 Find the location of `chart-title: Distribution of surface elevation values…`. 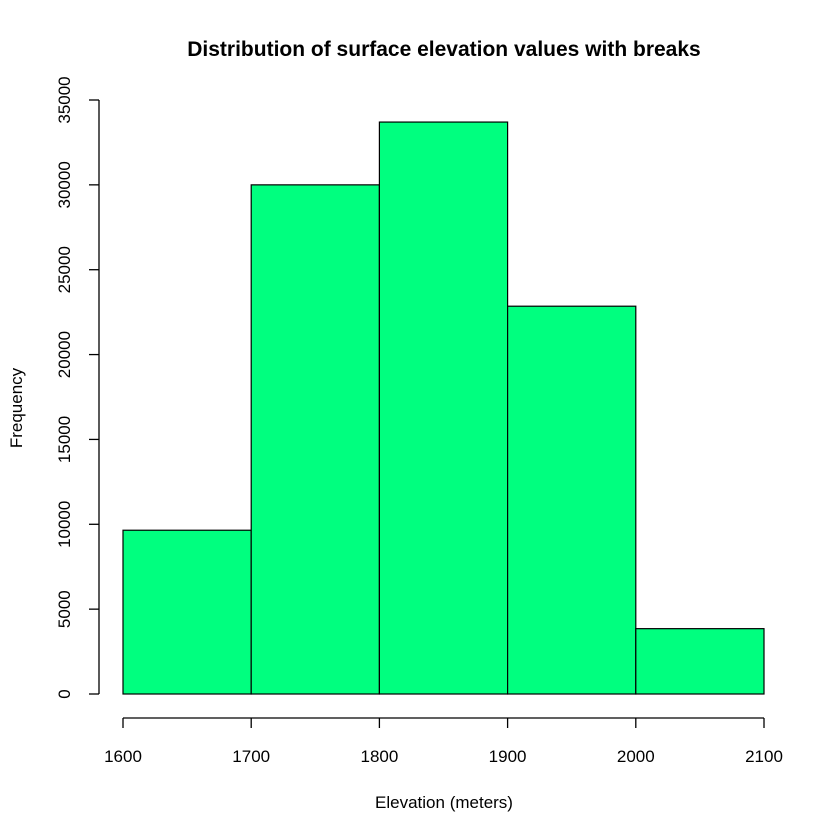

chart-title: Distribution of surface elevation values… is located at coordinates (443, 49).